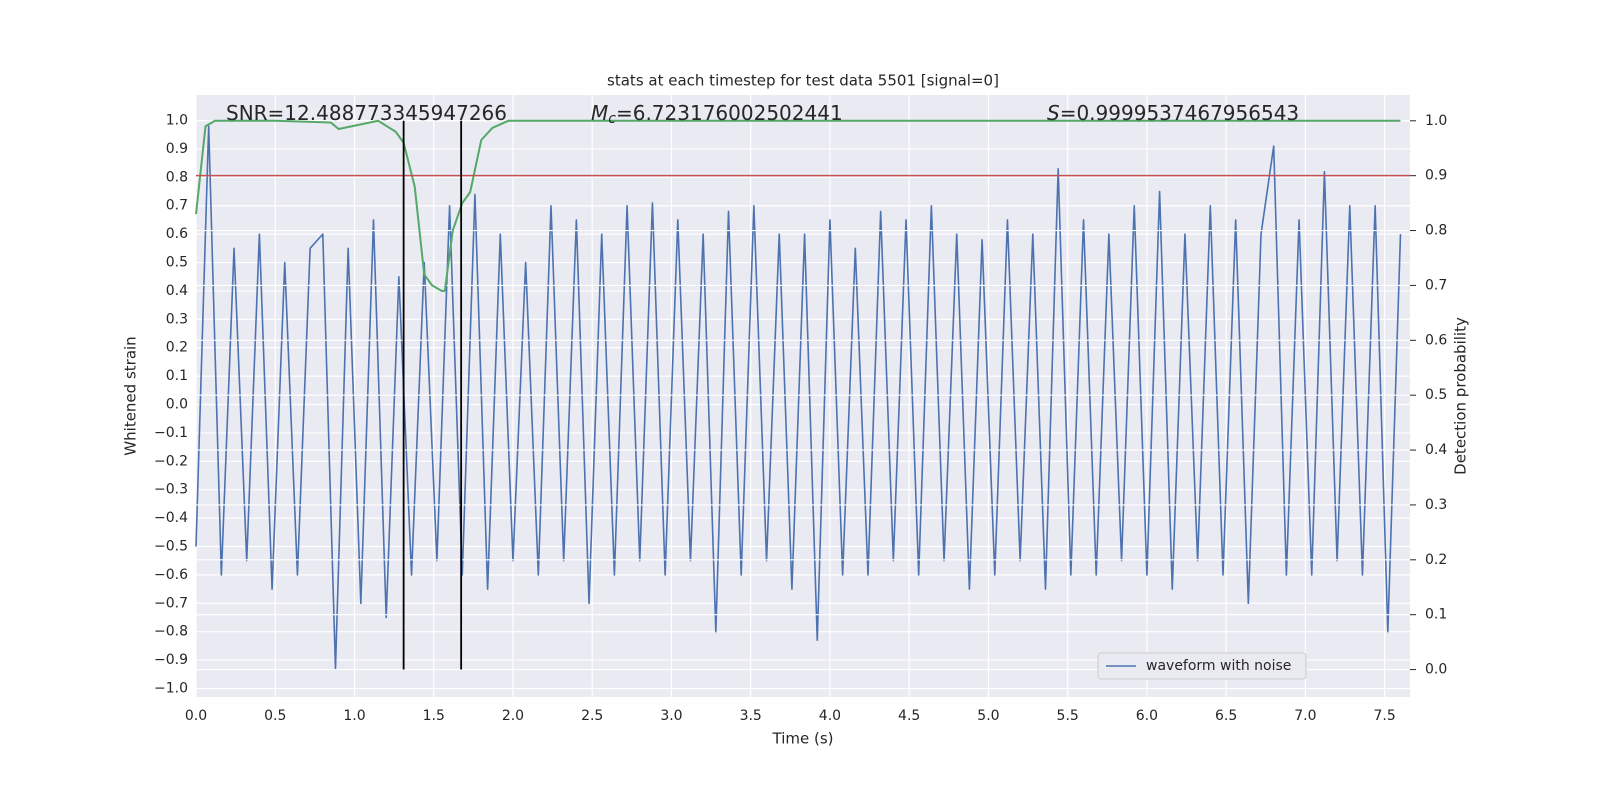 This screenshot has width=1600, height=804. Describe the element at coordinates (171, 461) in the screenshot. I see `y-tick-label: −0.2` at that location.